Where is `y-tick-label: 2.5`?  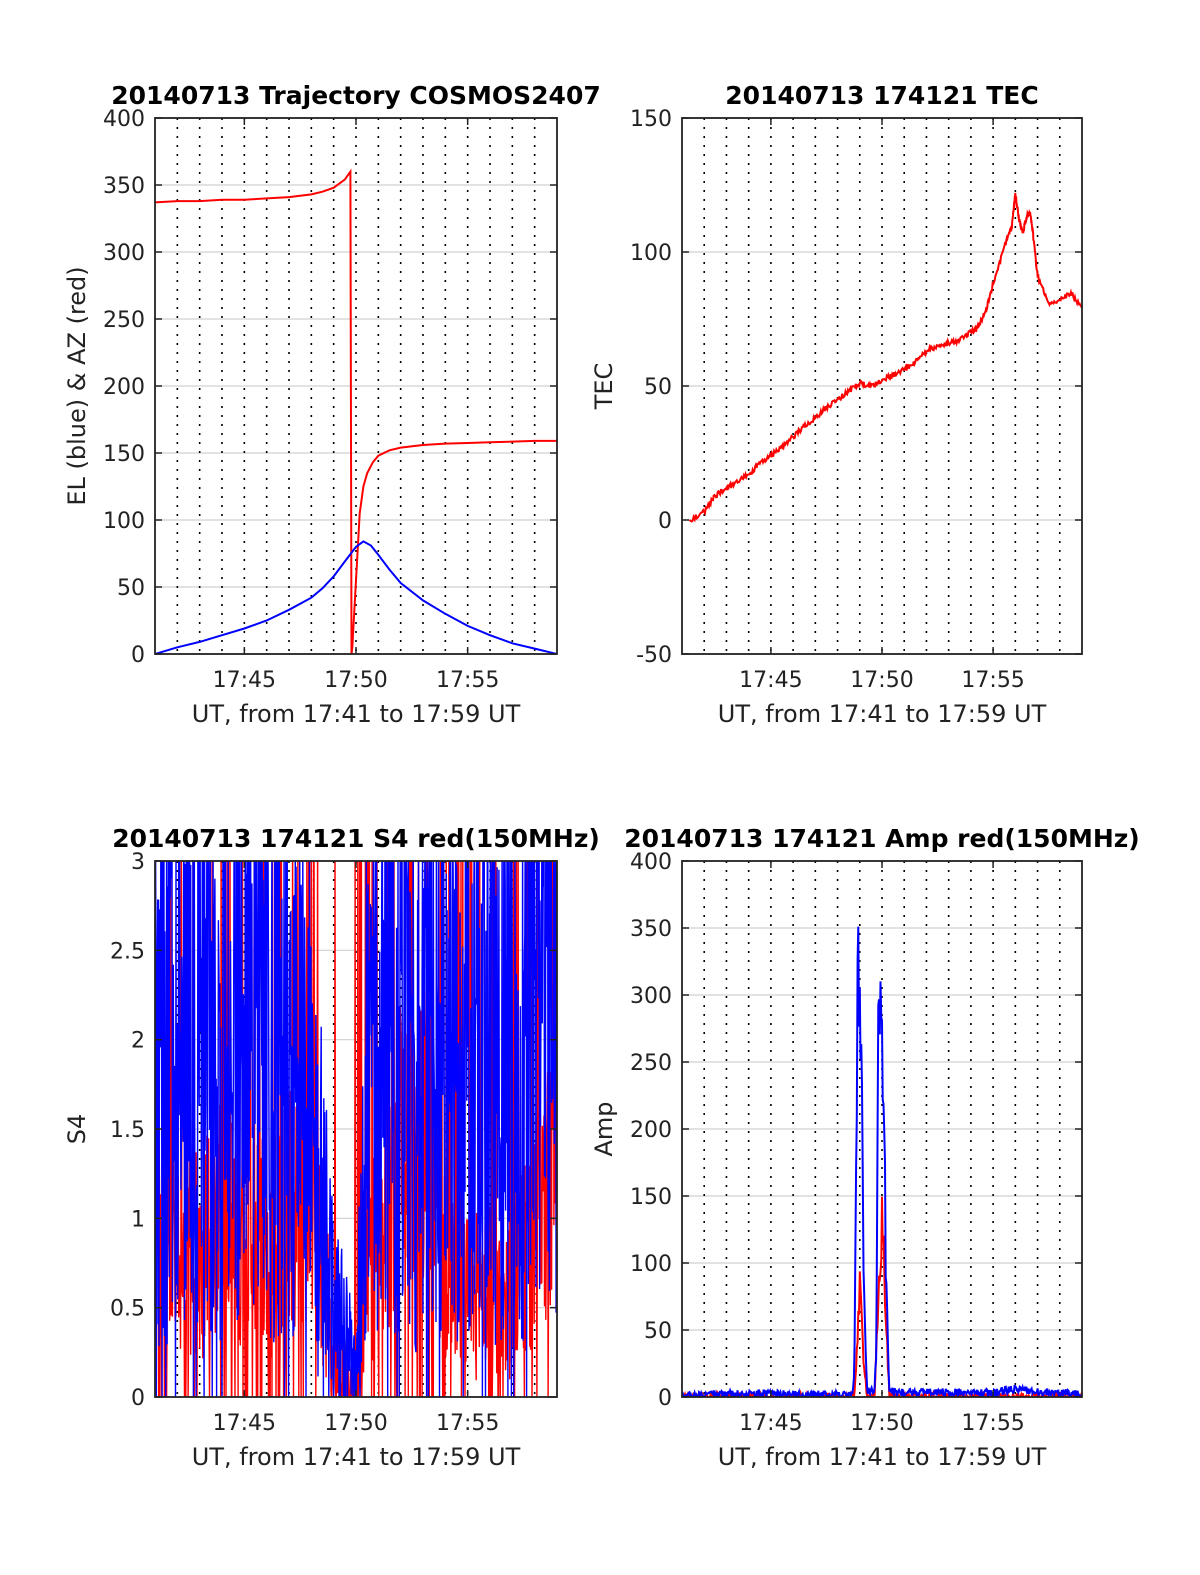 y-tick-label: 2.5 is located at coordinates (127, 951).